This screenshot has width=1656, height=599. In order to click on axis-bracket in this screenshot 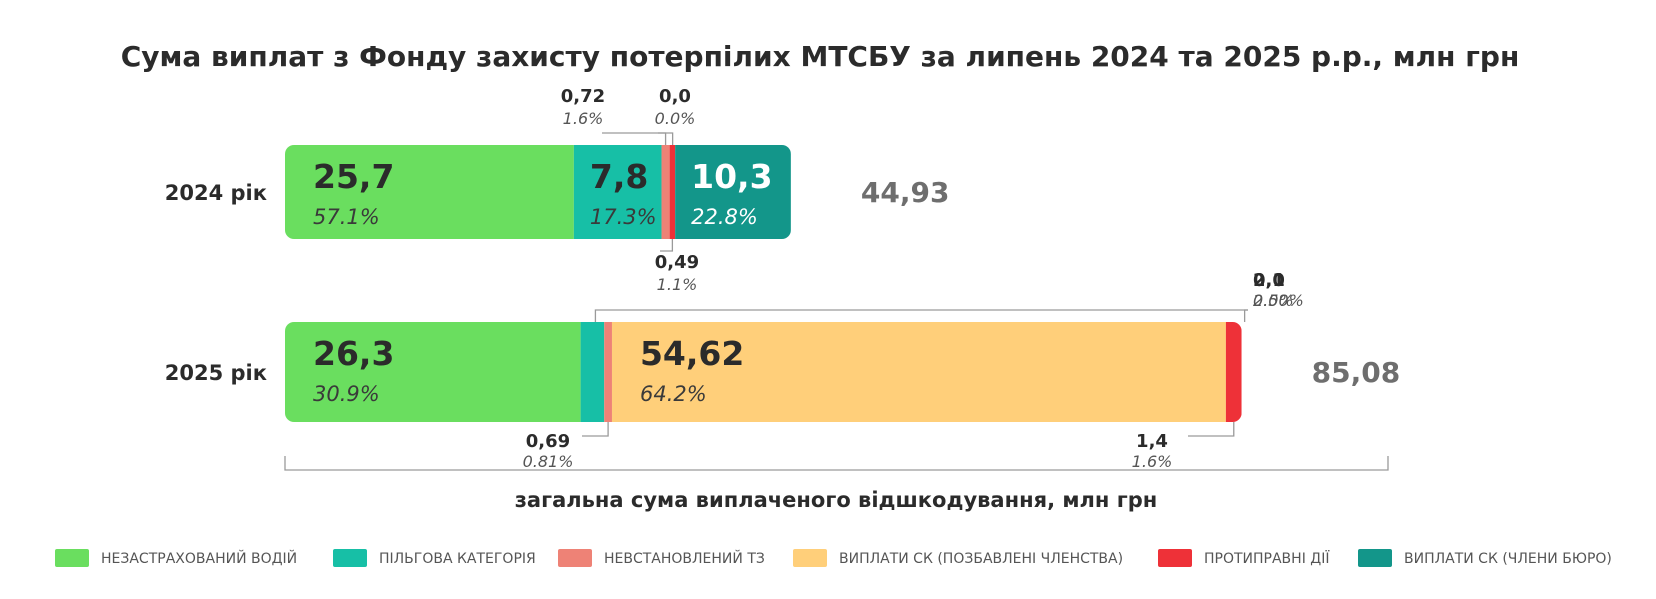, I will do `click(836, 463)`.